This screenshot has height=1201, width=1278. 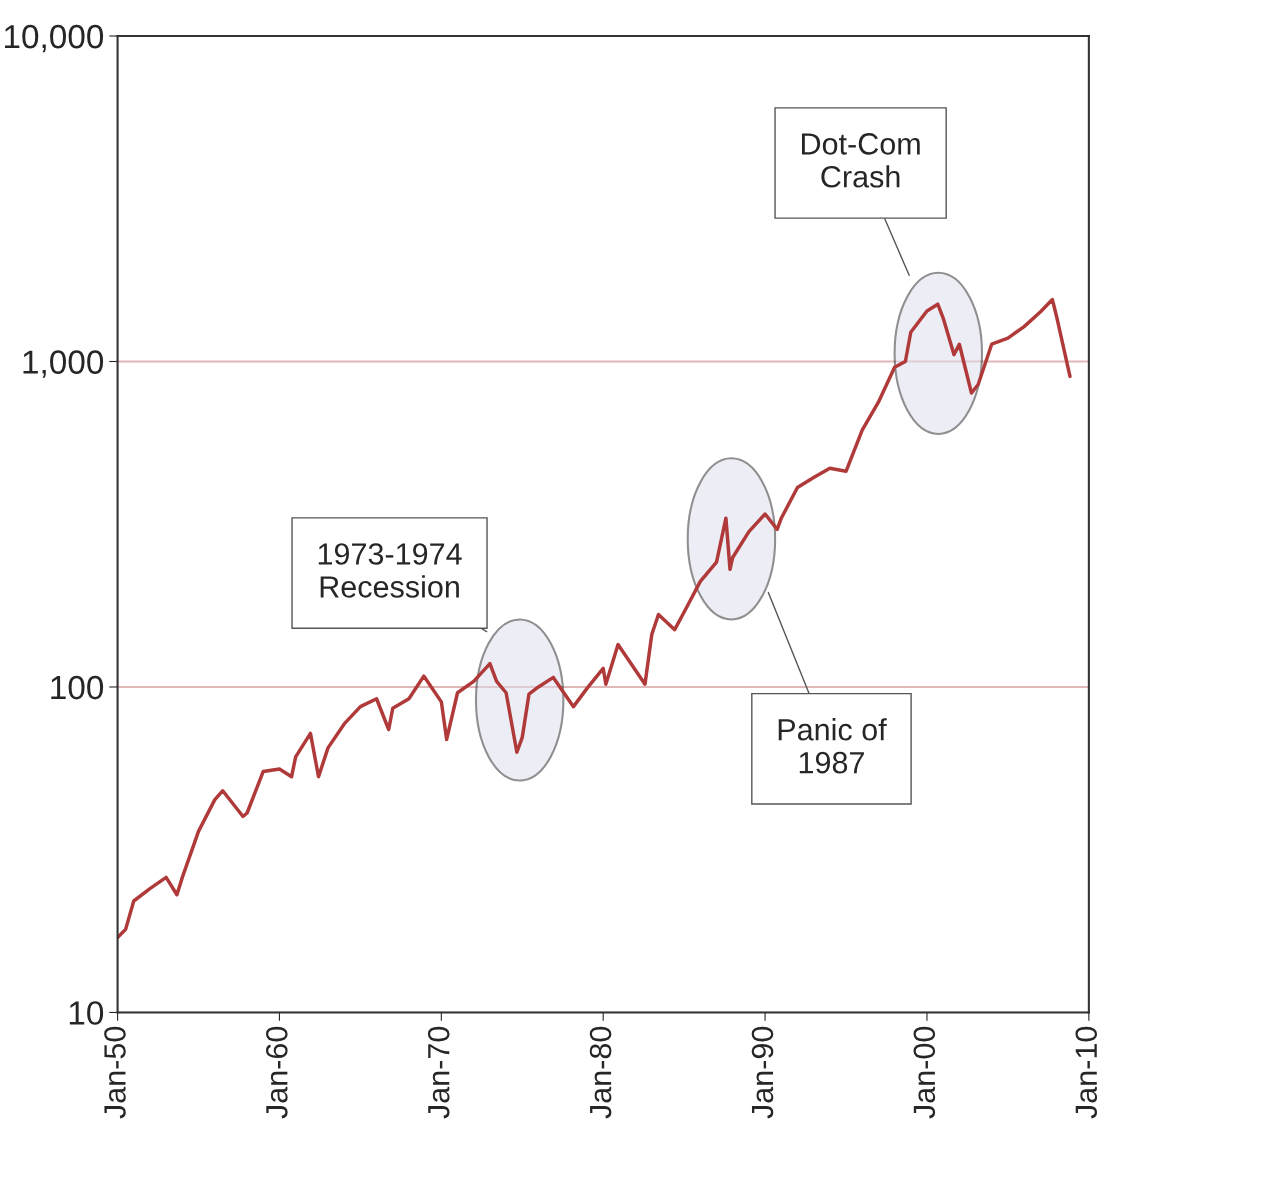 What do you see at coordinates (438, 1072) in the screenshot?
I see `x-tick-label: Jan-70` at bounding box center [438, 1072].